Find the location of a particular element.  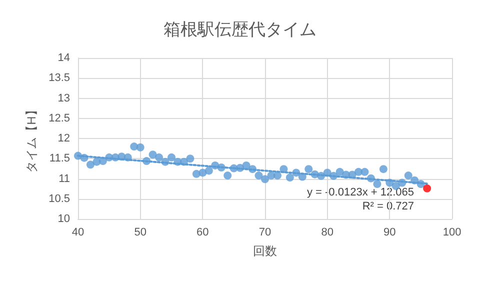

y-tick-label: 13.5 is located at coordinates (59, 78).